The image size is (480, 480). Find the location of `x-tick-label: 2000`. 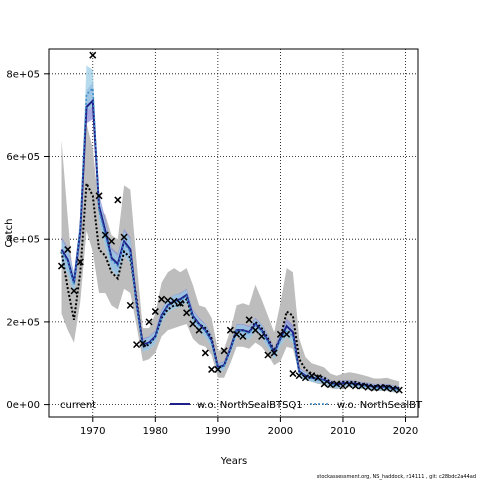

x-tick-label: 2000 is located at coordinates (280, 431).